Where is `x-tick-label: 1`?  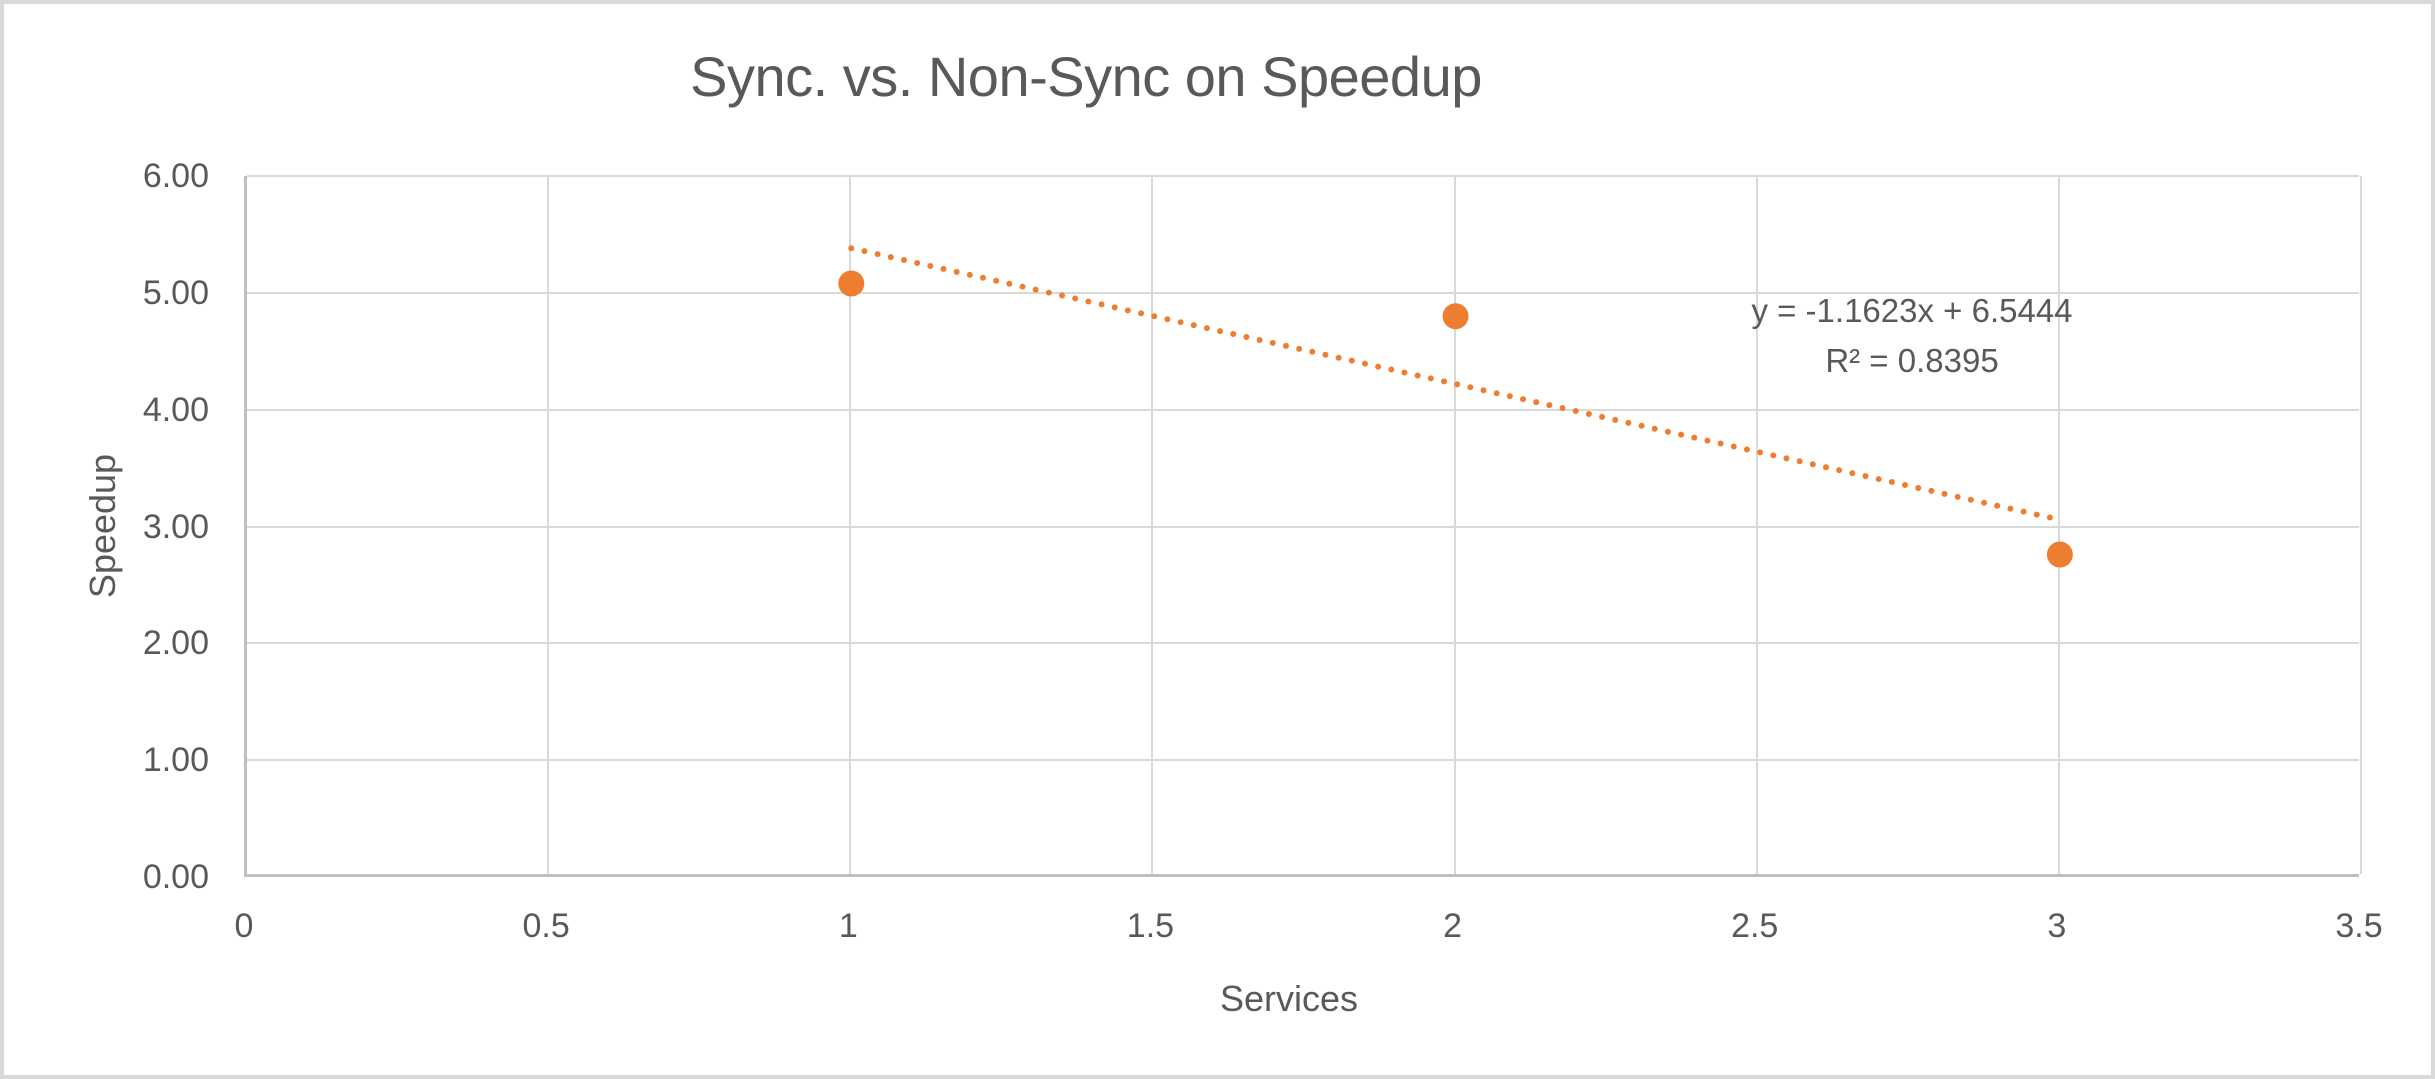
x-tick-label: 1 is located at coordinates (848, 926).